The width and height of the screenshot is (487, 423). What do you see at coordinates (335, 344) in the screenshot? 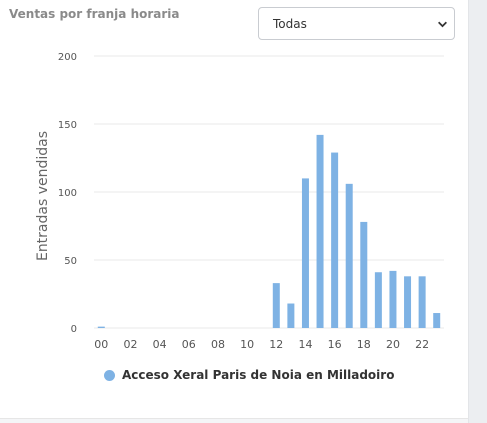
I see `x-tick-label: 16` at bounding box center [335, 344].